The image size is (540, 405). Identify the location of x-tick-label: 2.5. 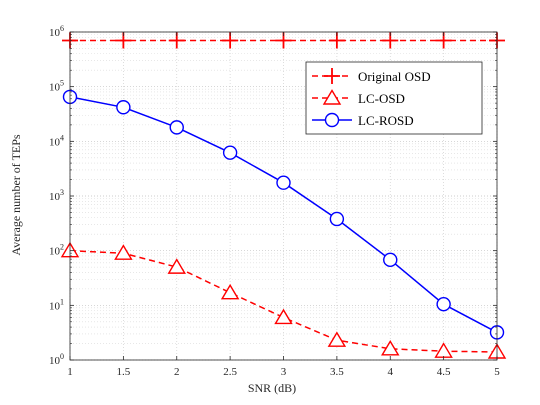
(230, 372).